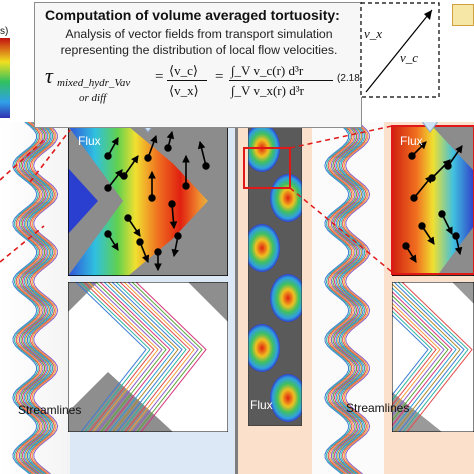 This screenshot has width=474, height=474. What do you see at coordinates (463, 15) in the screenshot?
I see `right-edge-fragment` at bounding box center [463, 15].